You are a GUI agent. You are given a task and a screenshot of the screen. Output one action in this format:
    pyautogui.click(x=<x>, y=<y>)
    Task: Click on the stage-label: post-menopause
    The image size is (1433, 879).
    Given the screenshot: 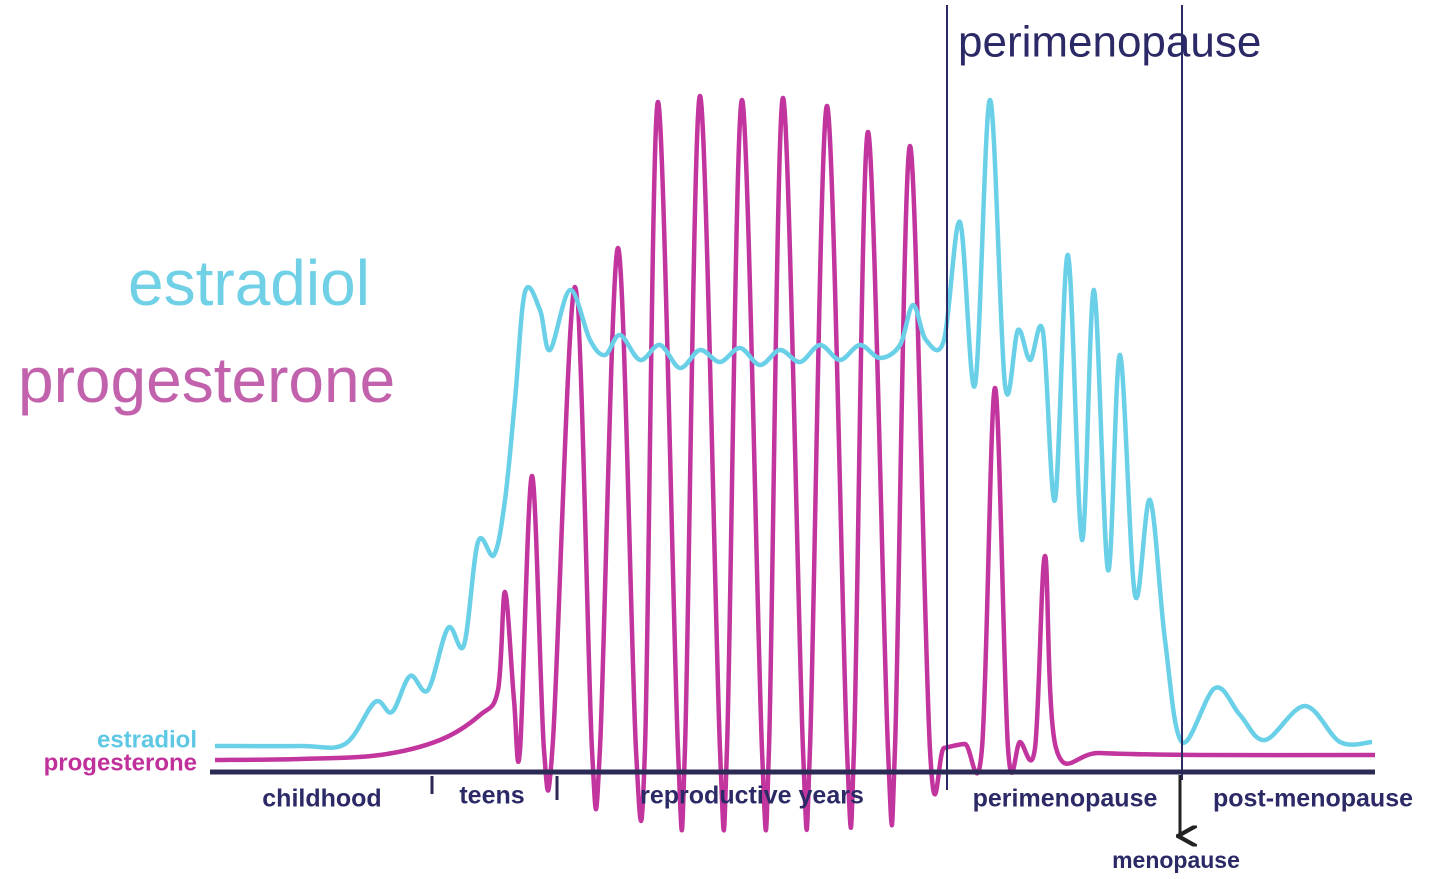 What is the action you would take?
    pyautogui.click(x=1313, y=799)
    